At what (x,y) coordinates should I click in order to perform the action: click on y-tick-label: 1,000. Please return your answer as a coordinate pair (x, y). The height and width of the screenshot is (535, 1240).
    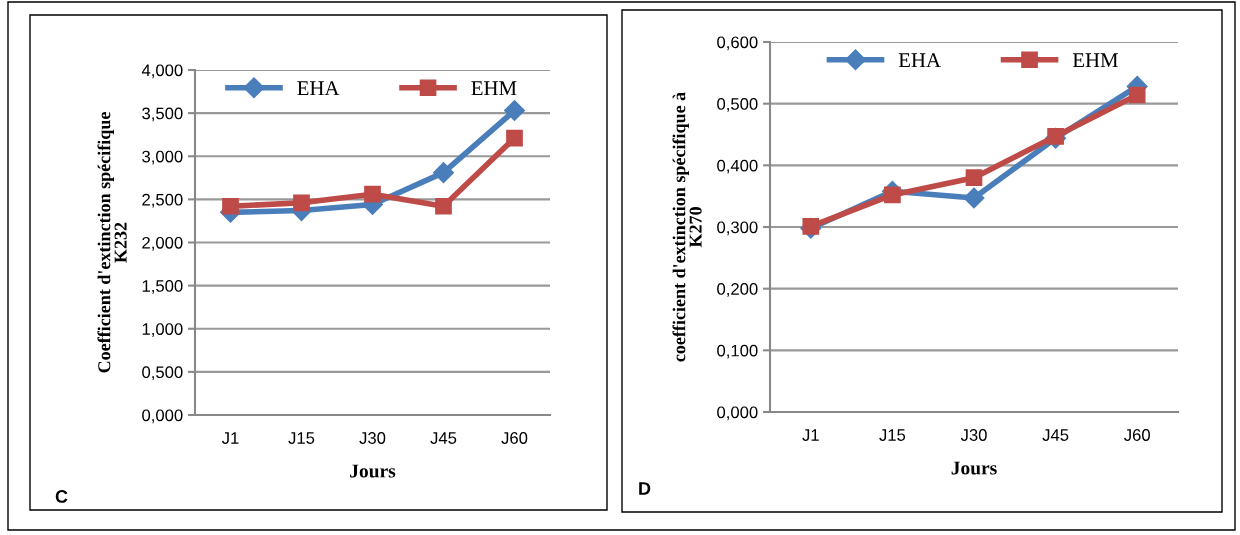
    Looking at the image, I should click on (162, 330).